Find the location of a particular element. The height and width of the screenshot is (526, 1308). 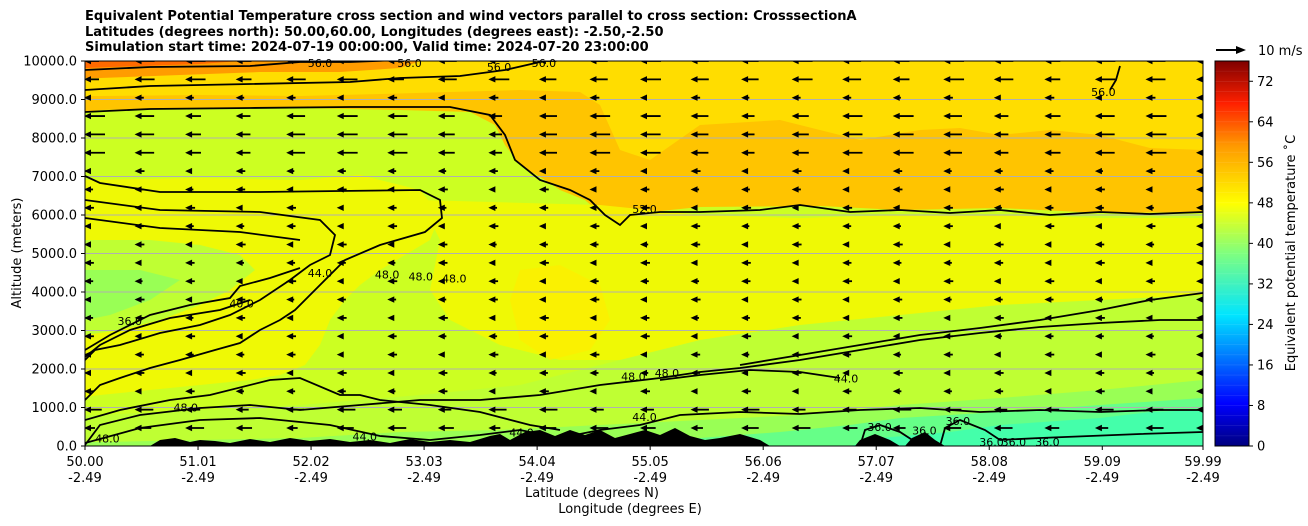

contour-label: 36.0 is located at coordinates (991, 442).